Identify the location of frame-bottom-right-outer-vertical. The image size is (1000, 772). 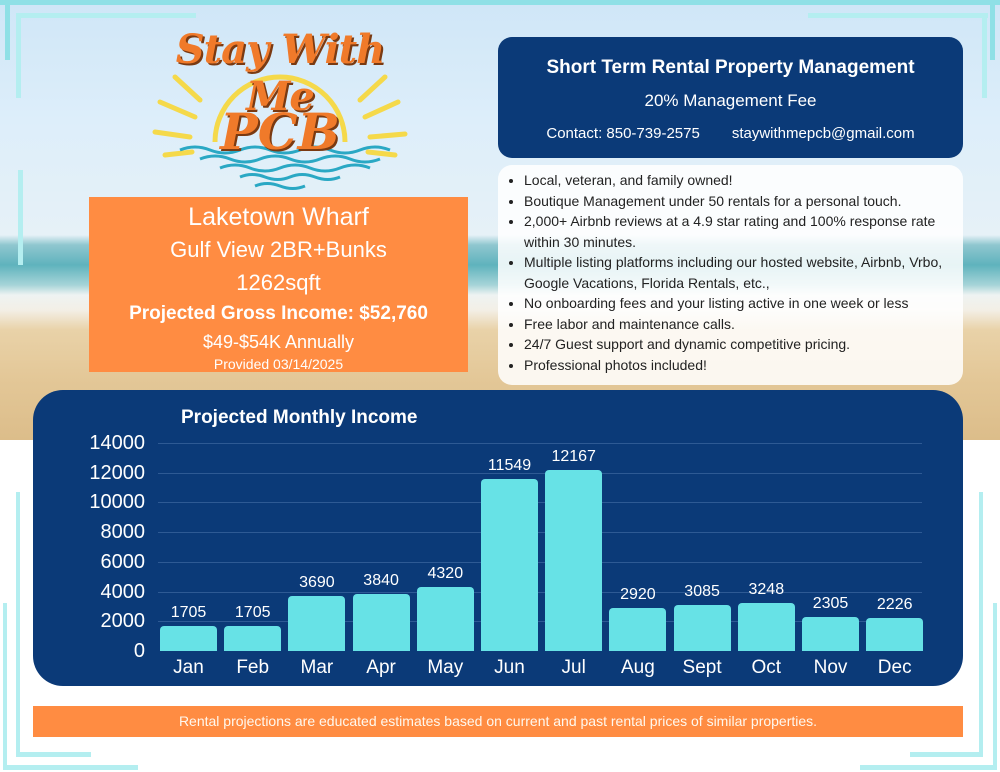
(995, 685).